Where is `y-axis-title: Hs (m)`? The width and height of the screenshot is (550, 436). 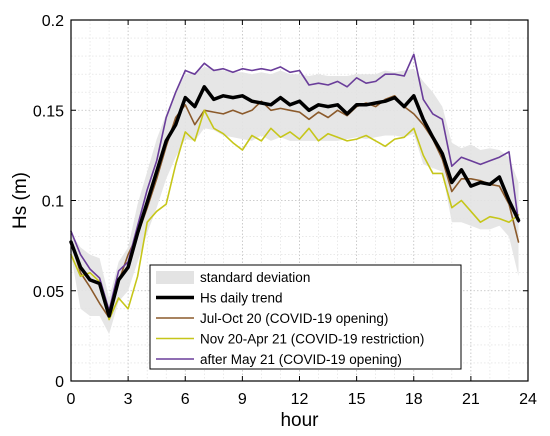 y-axis-title: Hs (m) is located at coordinates (20, 200).